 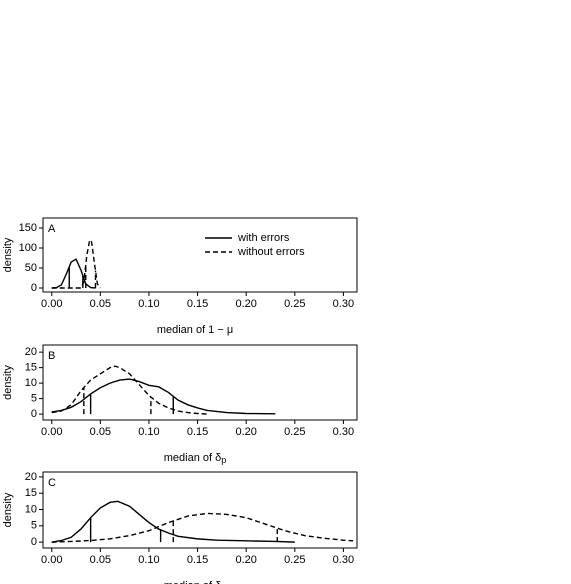 I want to click on panel-label: A, so click(x=52, y=229).